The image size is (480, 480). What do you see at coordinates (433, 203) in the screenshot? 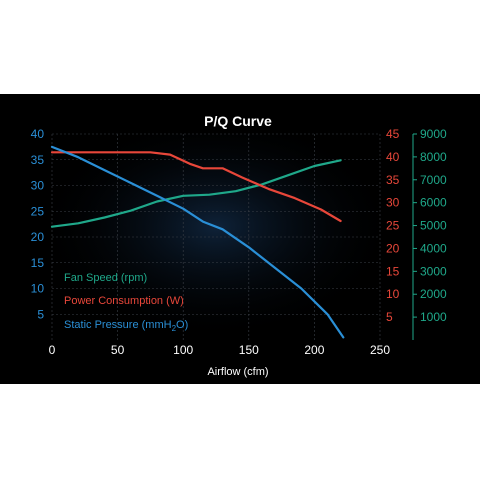
I see `fan-speed-axis-tick-label: 6000` at bounding box center [433, 203].